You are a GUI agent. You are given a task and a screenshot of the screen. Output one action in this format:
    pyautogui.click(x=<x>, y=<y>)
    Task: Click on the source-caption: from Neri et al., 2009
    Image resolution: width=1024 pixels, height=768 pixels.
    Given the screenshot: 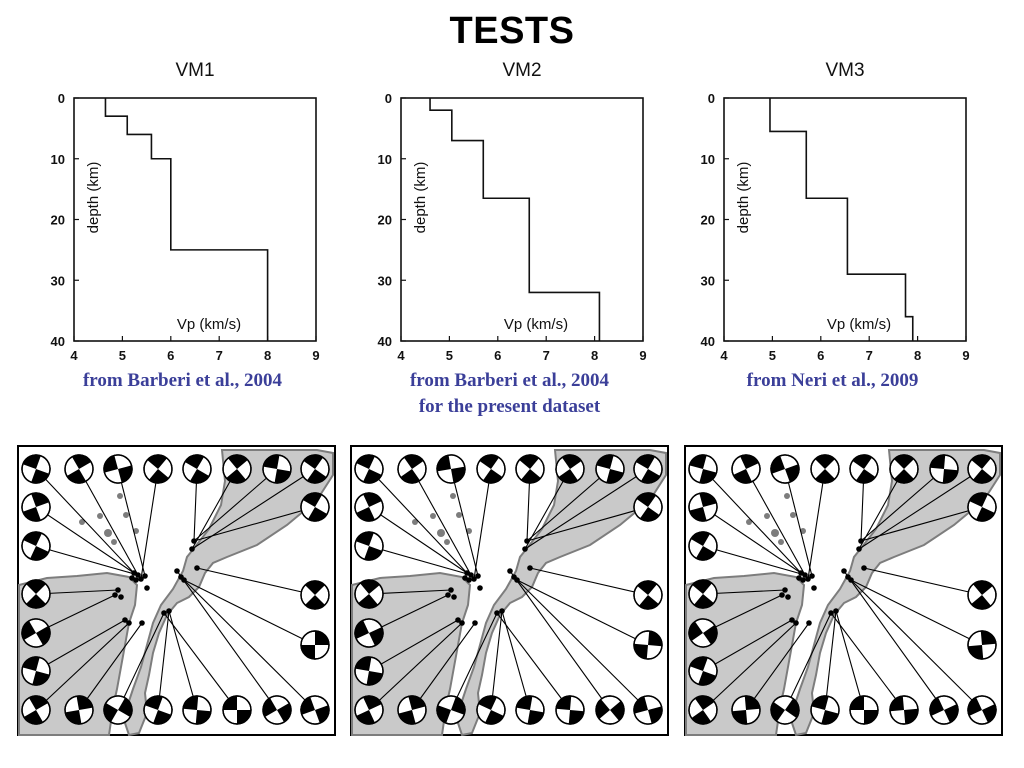 What is the action you would take?
    pyautogui.click(x=832, y=381)
    